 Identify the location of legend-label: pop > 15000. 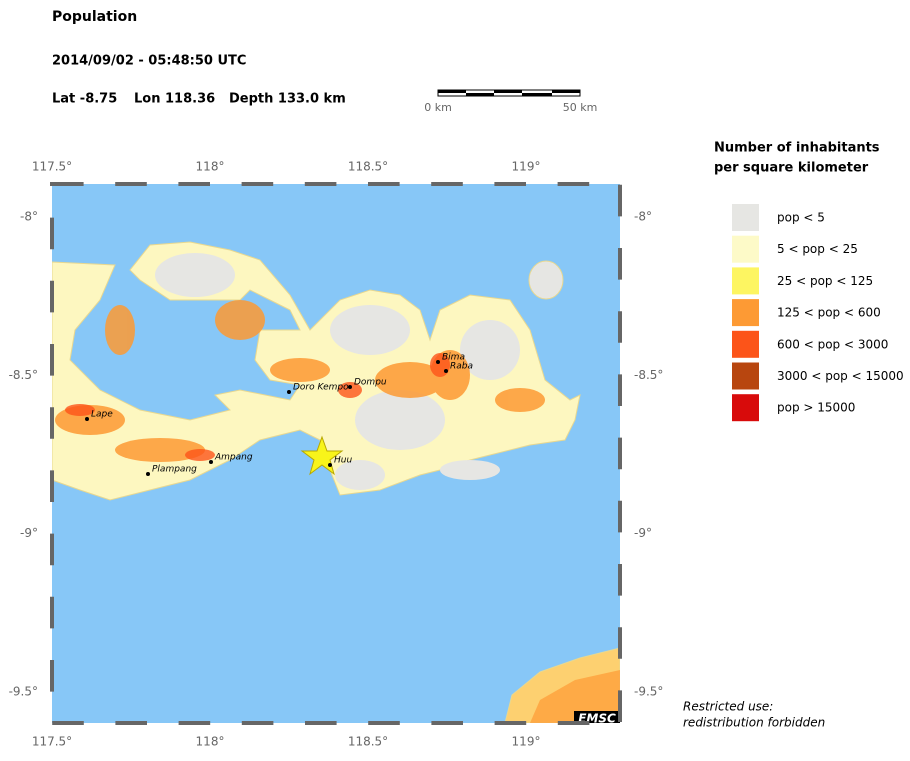
(816, 408).